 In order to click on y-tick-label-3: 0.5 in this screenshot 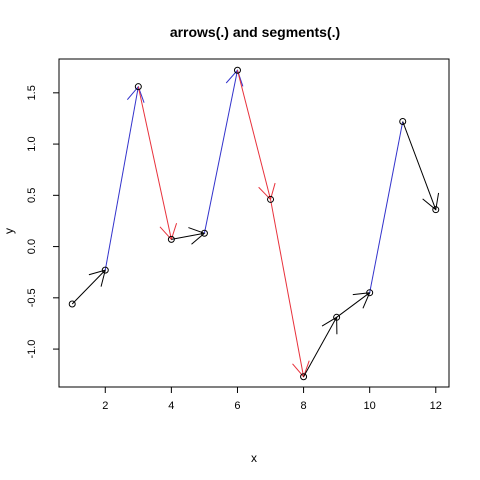, I will do `click(32, 195)`.